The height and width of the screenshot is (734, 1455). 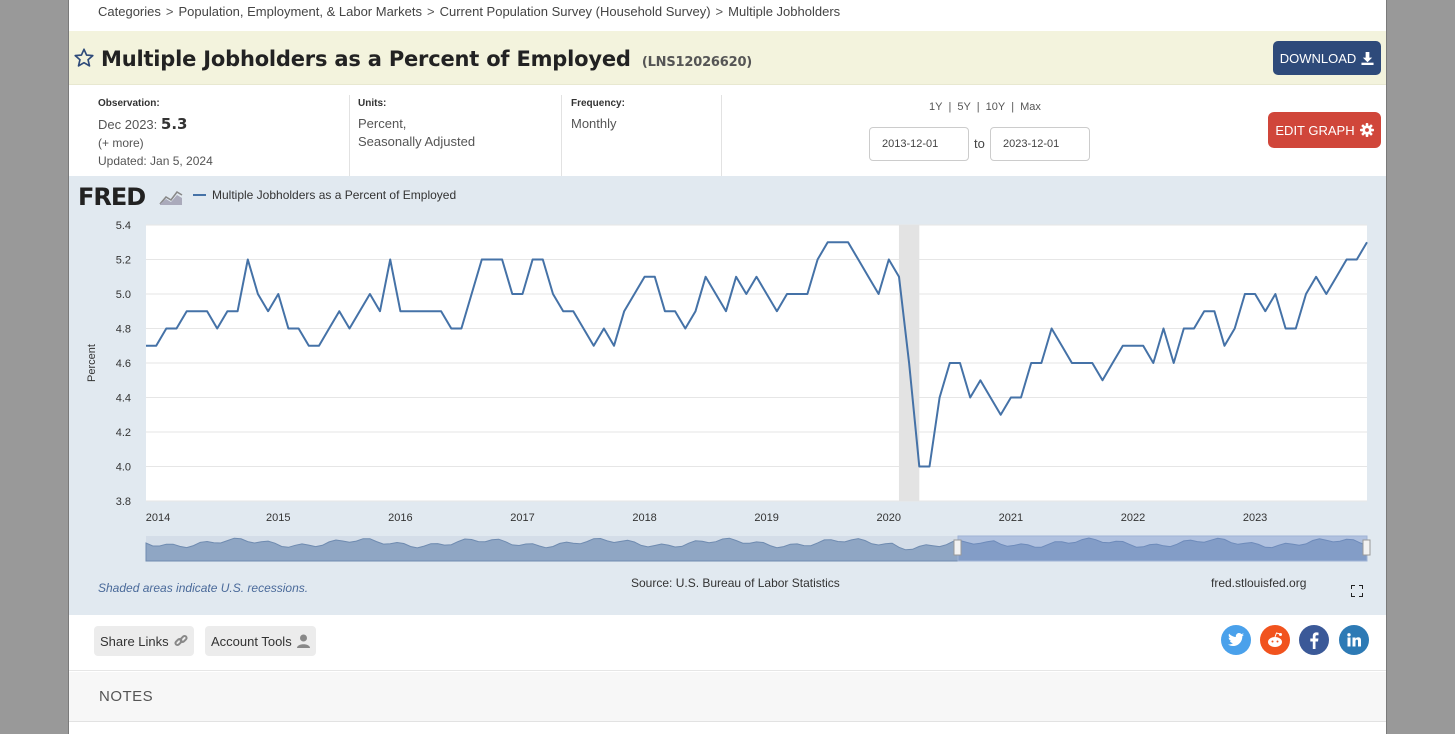 I want to click on y-tick-label: 5.4, so click(x=123, y=226).